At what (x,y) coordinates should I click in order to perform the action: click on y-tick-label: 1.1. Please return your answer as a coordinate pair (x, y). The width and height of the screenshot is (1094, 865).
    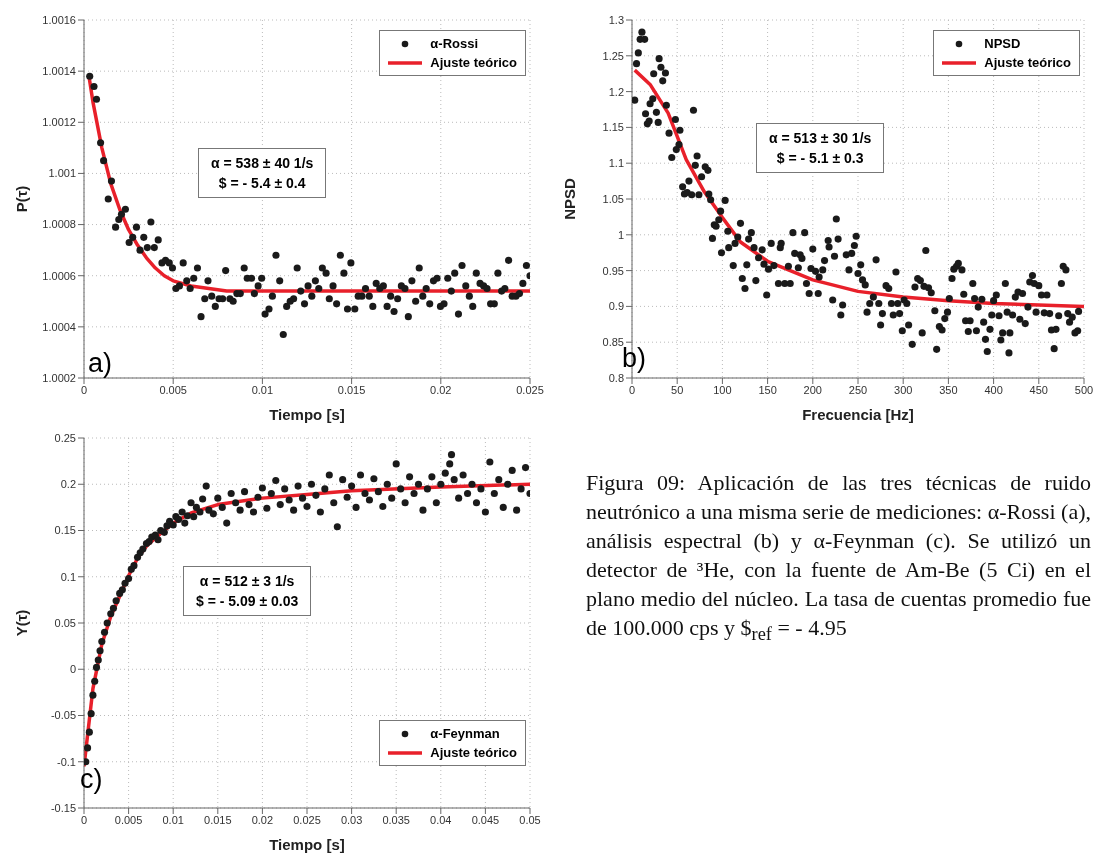
    Looking at the image, I should click on (616, 163).